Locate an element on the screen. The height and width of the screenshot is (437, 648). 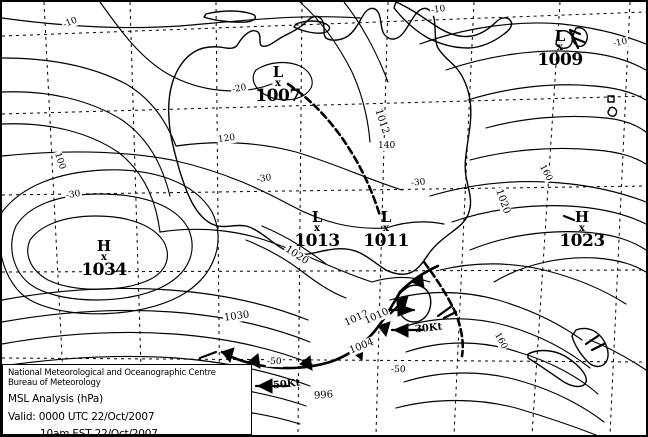
pressure-system-low-1011: L x 1011 is located at coordinates (386, 229).